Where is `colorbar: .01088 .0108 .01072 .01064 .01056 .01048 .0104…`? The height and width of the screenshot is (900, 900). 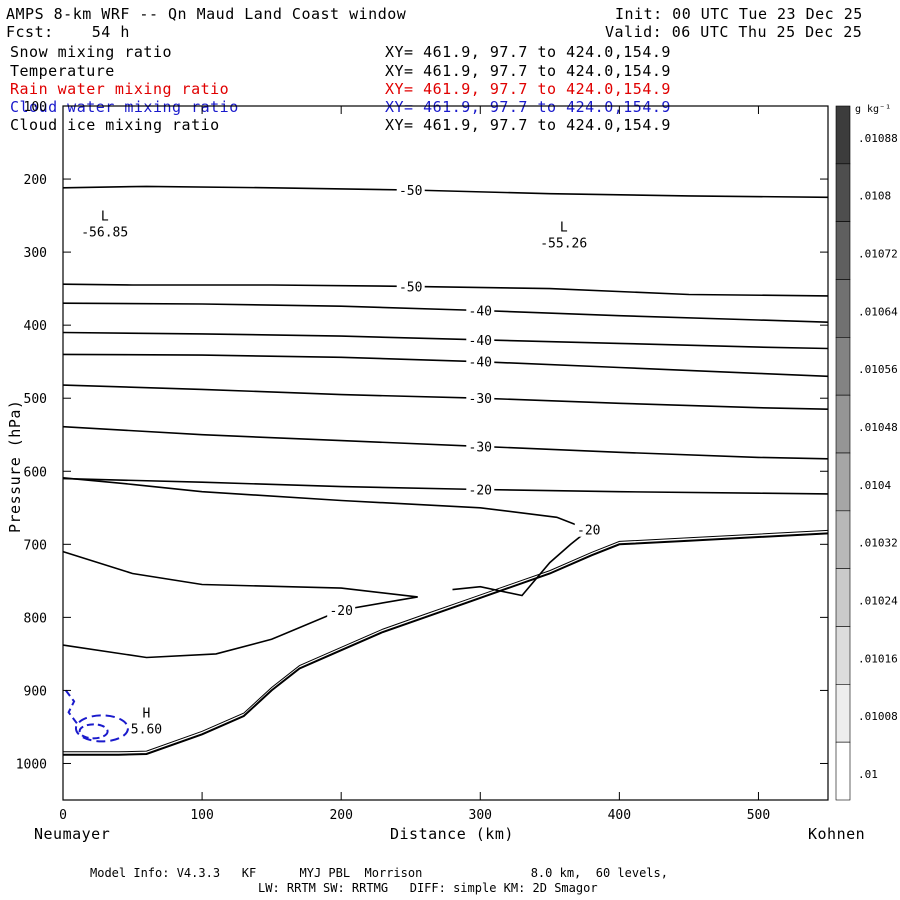 colorbar: .01088 .0108 .01072 .01064 .01056 .01048 .0104… is located at coordinates (866, 452).